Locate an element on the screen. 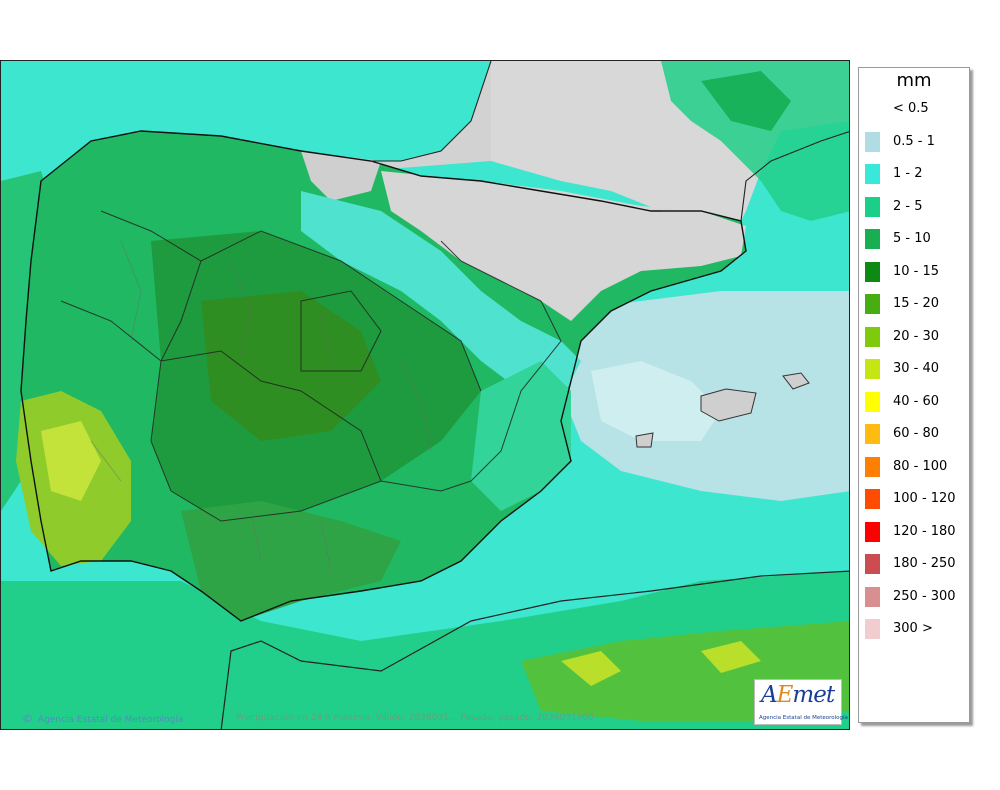  legend-label: 300 > is located at coordinates (913, 628).